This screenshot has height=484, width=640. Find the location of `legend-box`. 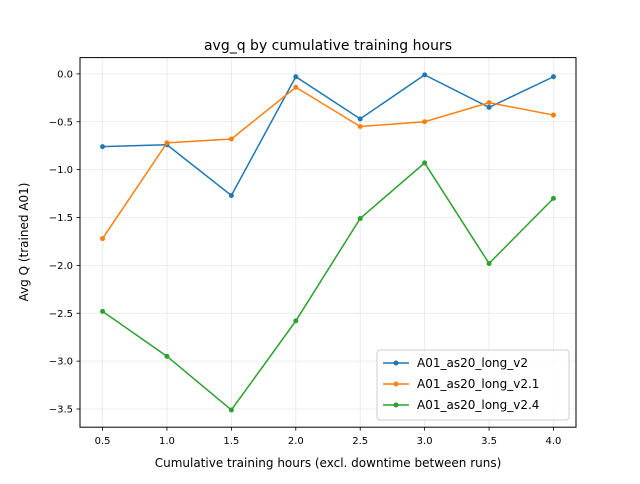

legend-box is located at coordinates (473, 385).